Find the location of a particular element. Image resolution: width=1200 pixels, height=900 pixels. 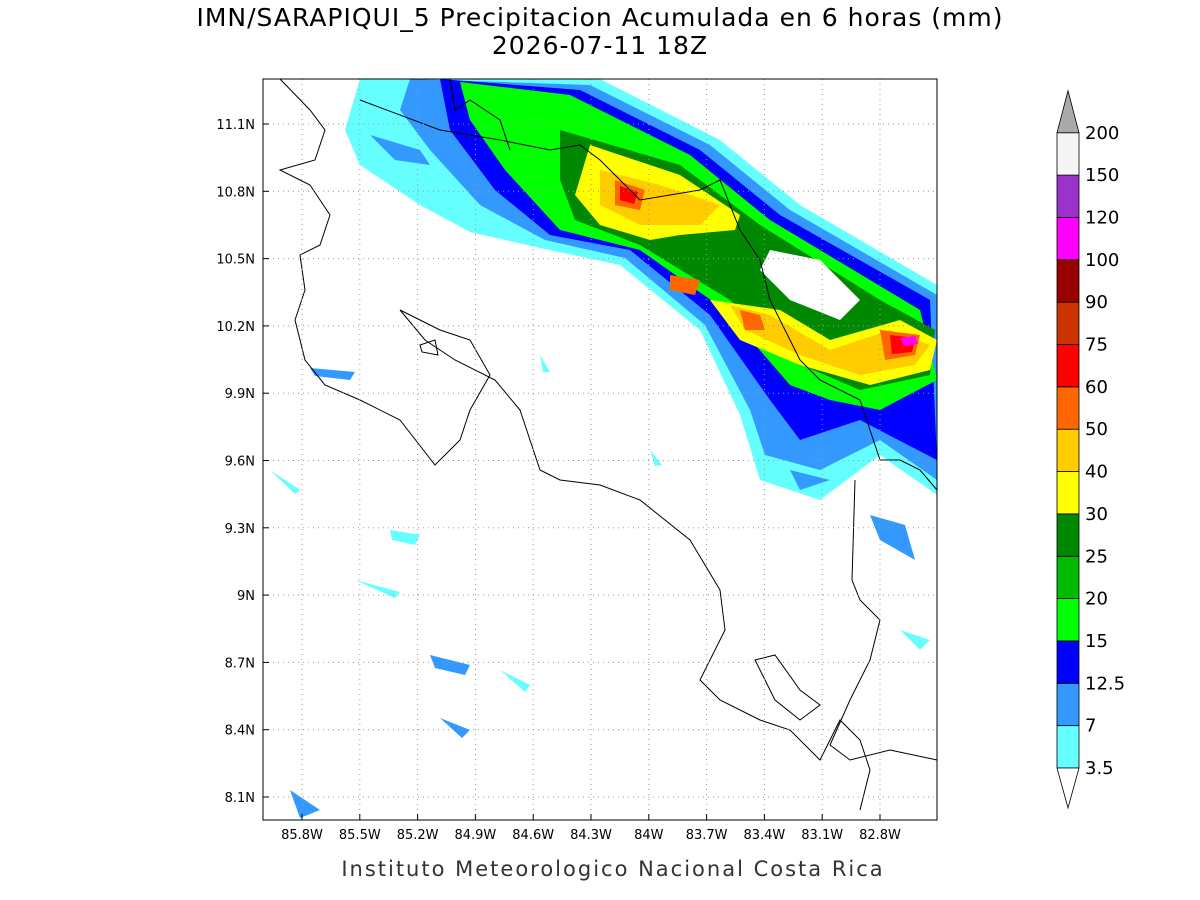

colorbar-label: 20 is located at coordinates (1096, 599).